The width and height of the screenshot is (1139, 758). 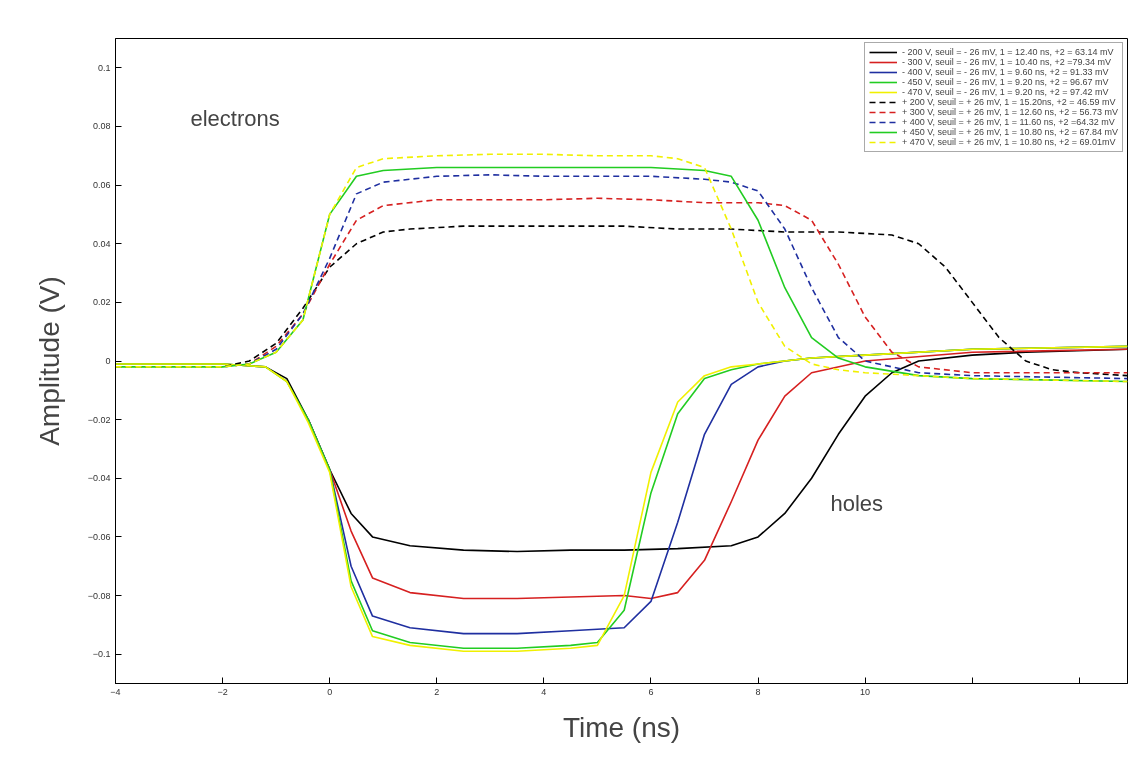 What do you see at coordinates (865, 691) in the screenshot?
I see `x-tick-label: 10` at bounding box center [865, 691].